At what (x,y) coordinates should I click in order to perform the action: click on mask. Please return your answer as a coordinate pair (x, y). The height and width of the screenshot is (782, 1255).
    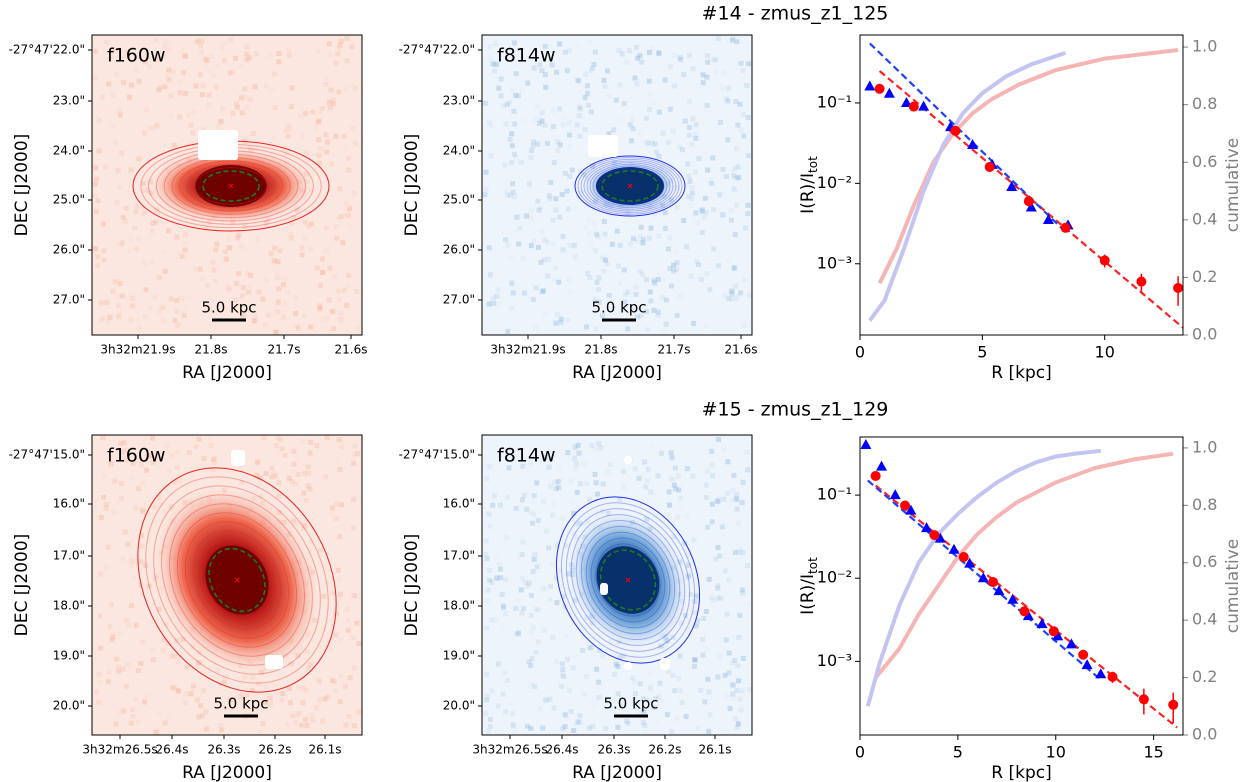
    Looking at the image, I should click on (603, 146).